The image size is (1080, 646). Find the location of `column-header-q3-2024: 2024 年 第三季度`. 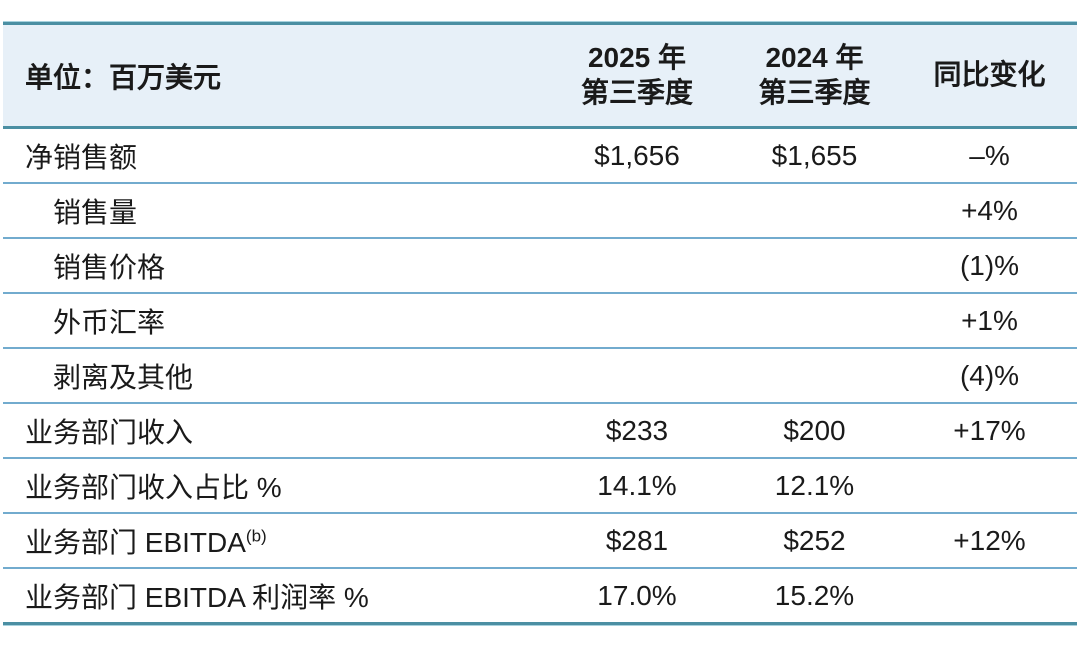

column-header-q3-2024: 2024 年 第三季度 is located at coordinates (814, 75).